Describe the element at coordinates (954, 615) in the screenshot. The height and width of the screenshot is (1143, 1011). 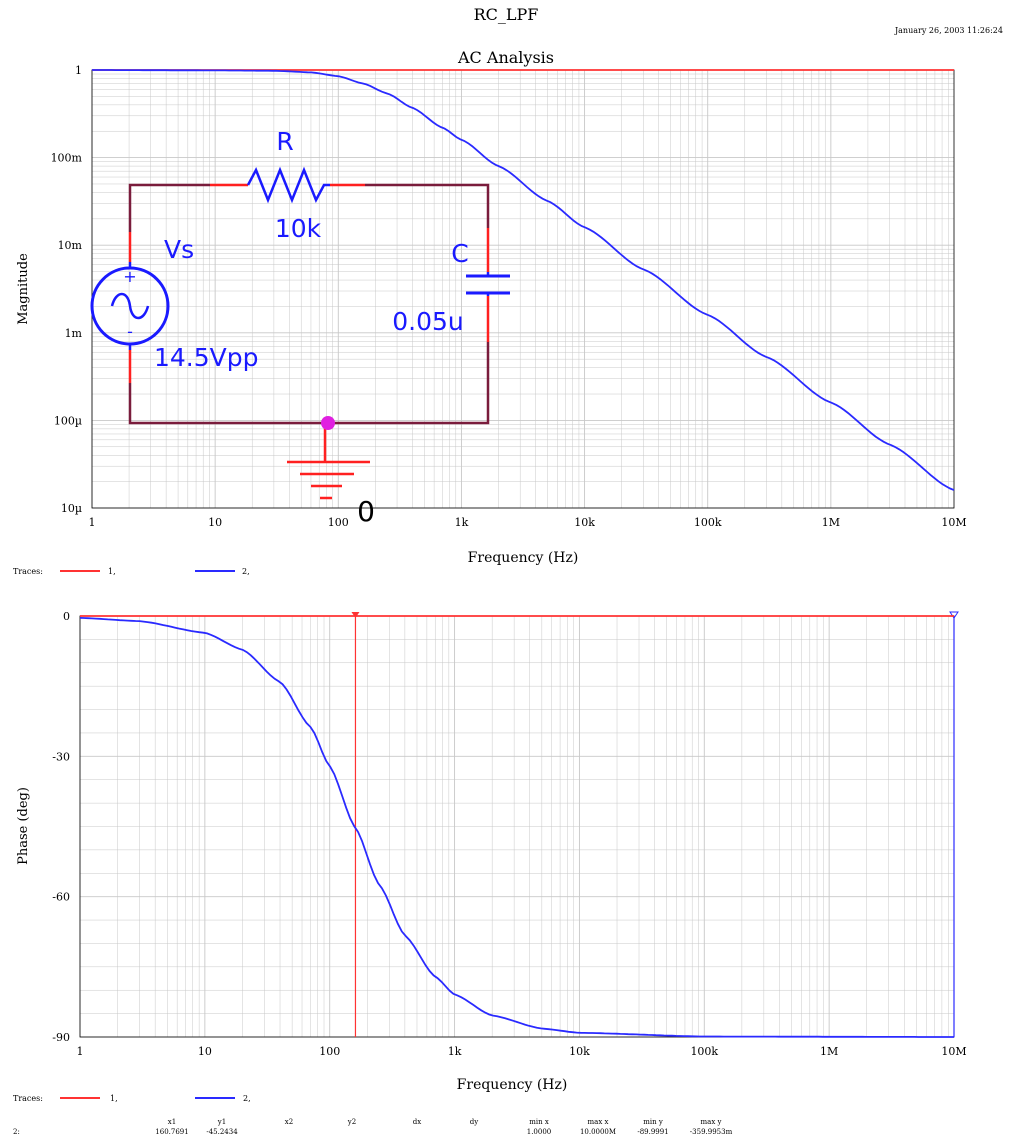
I see `cursor-2-marker` at that location.